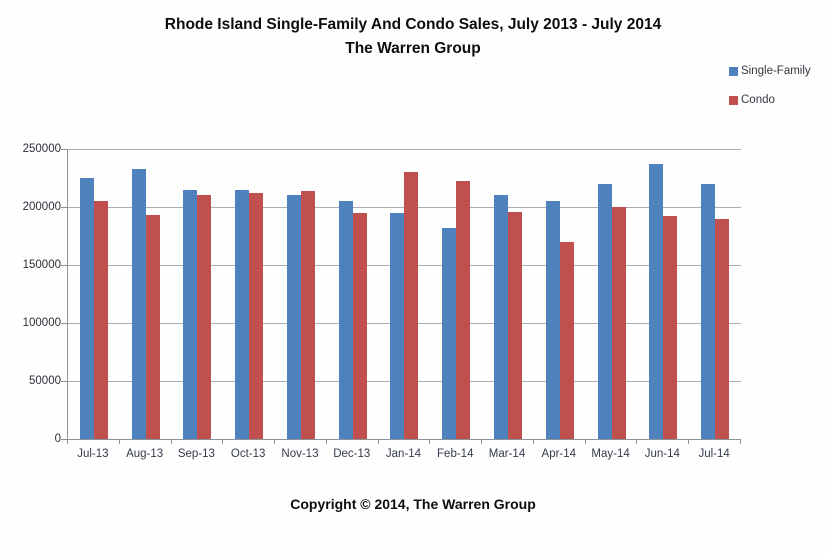  What do you see at coordinates (733, 71) in the screenshot?
I see `single-family-swatch-icon` at bounding box center [733, 71].